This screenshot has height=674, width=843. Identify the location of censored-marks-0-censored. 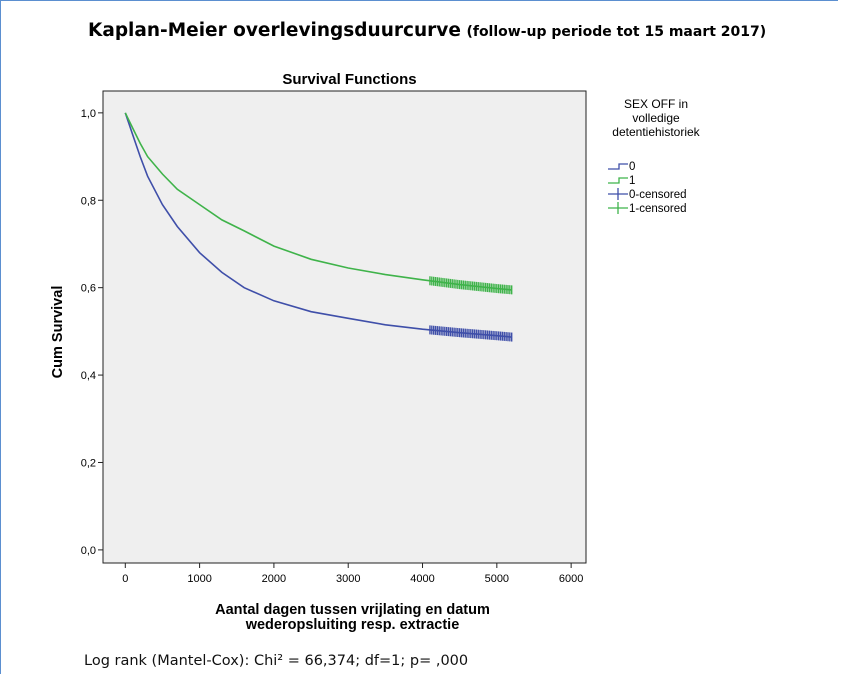
(471, 333).